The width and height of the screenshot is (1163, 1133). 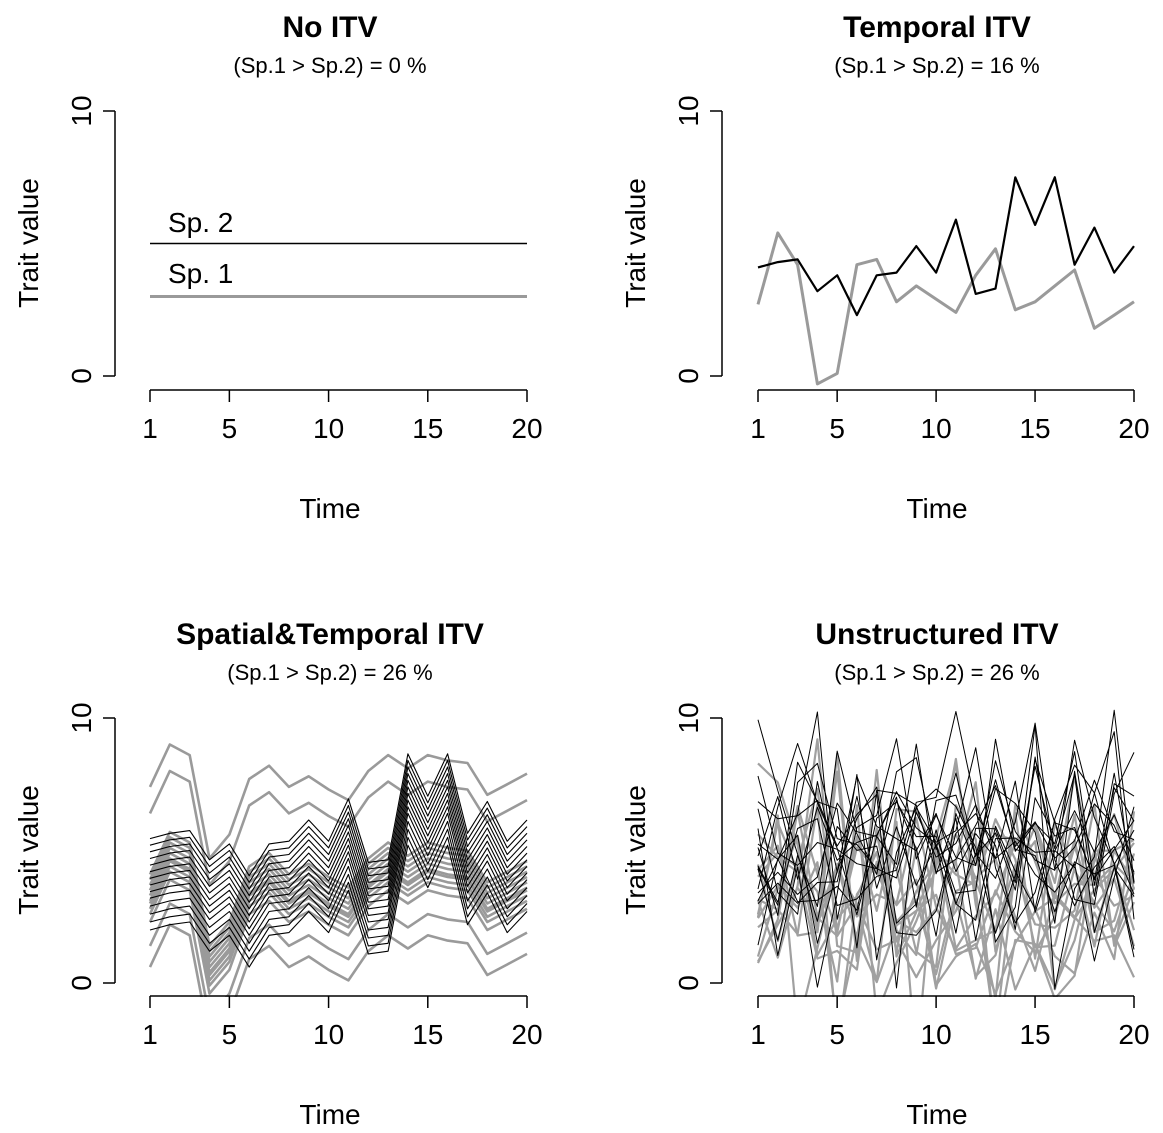 What do you see at coordinates (936, 65) in the screenshot?
I see `panel-subtitle: (Sp.1 > Sp.2) = 16 %` at bounding box center [936, 65].